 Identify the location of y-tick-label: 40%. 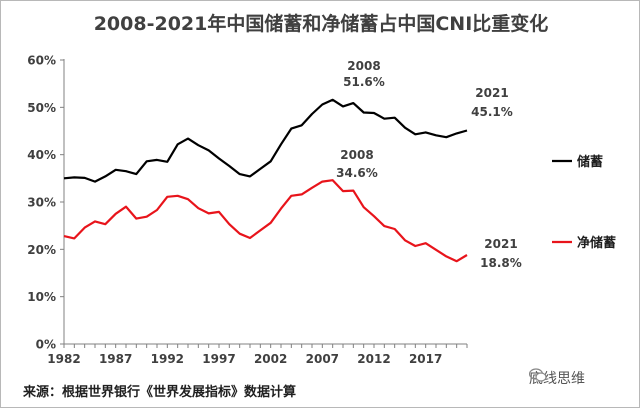
(41, 155).